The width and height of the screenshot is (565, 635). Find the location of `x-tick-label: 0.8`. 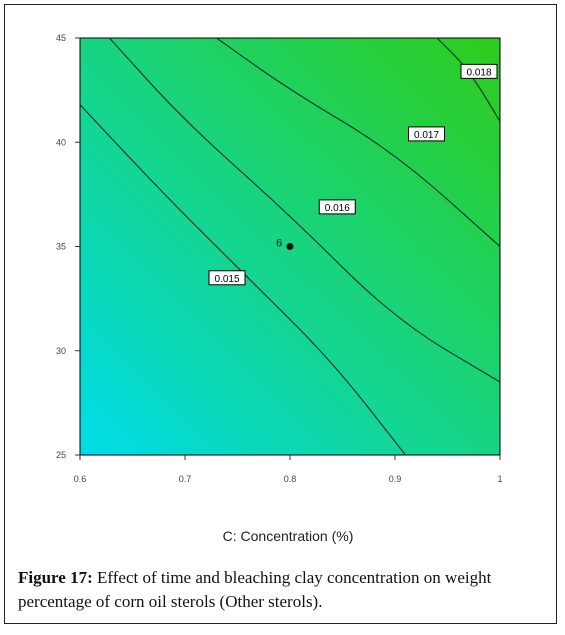

x-tick-label: 0.8 is located at coordinates (290, 479).